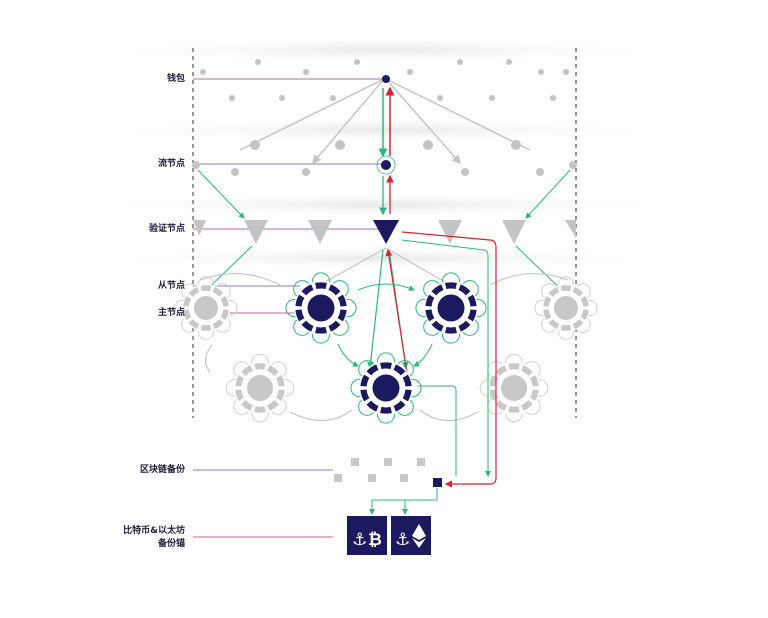 The width and height of the screenshot is (768, 618). I want to click on label-validator-node: 验证节点, so click(166, 229).